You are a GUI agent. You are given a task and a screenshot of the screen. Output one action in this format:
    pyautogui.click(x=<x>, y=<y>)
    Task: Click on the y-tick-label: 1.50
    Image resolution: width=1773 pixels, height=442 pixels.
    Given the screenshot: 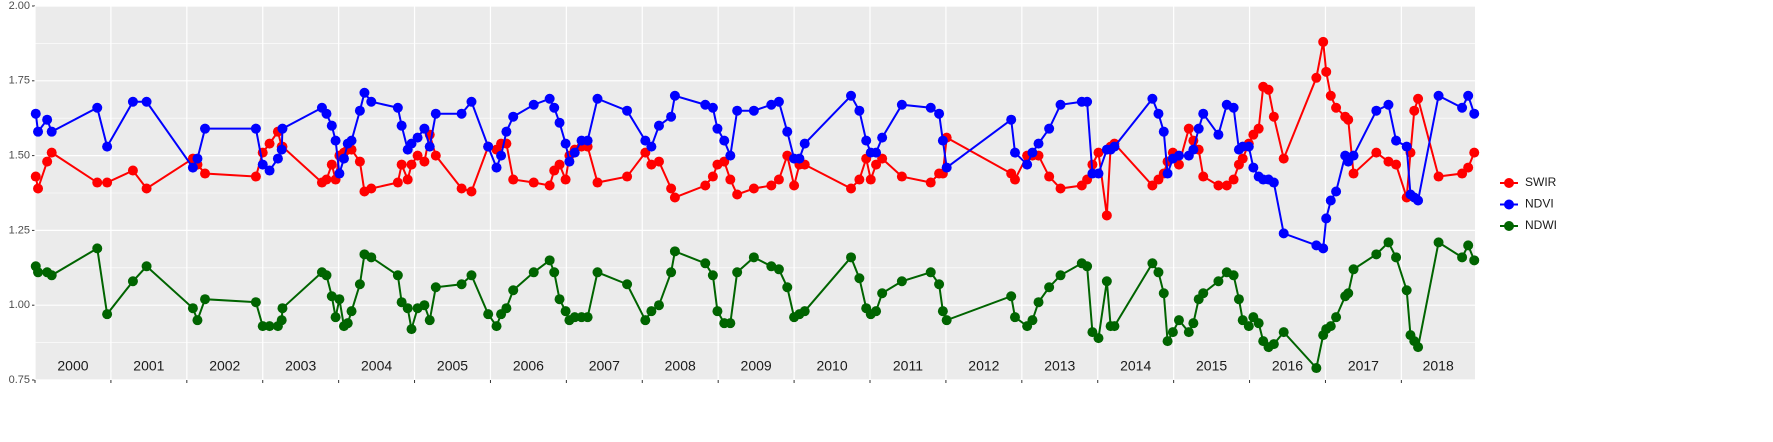 What is the action you would take?
    pyautogui.click(x=19, y=156)
    